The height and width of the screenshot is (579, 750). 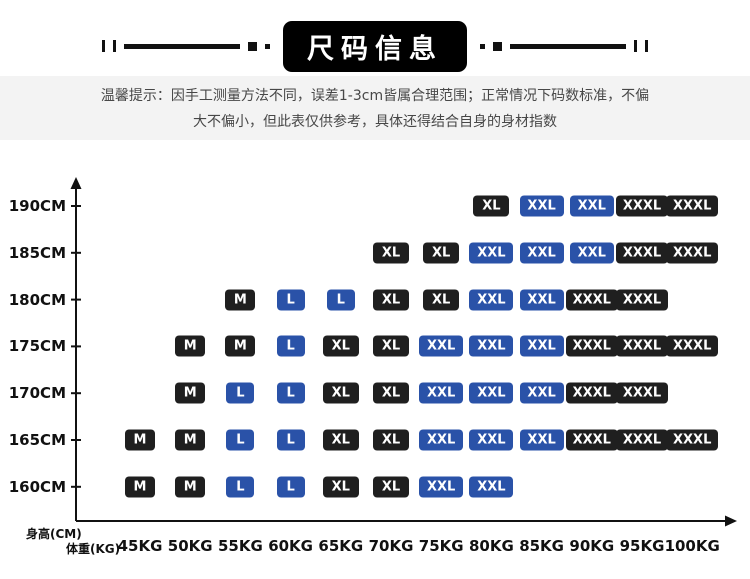 What do you see at coordinates (541, 546) in the screenshot?
I see `weight-label: 85KG` at bounding box center [541, 546].